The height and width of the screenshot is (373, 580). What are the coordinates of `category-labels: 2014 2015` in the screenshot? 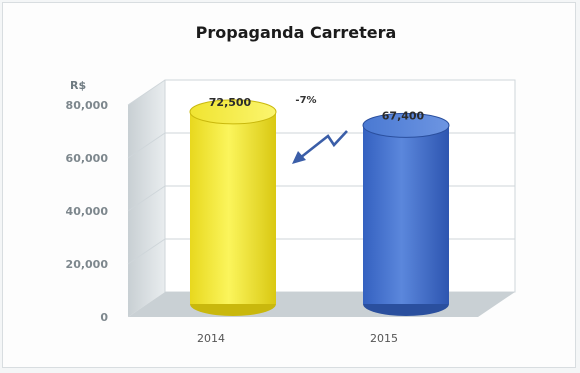 It's located at (297, 338).